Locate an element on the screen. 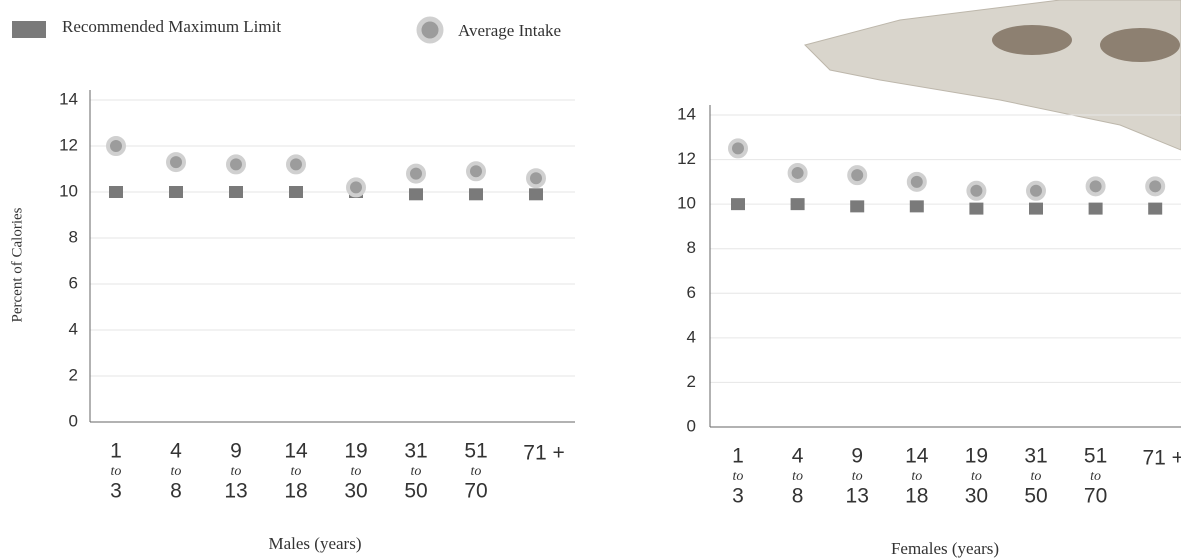 Image resolution: width=1181 pixels, height=560 pixels. x-axis-label: Males (years) is located at coordinates (315, 543).